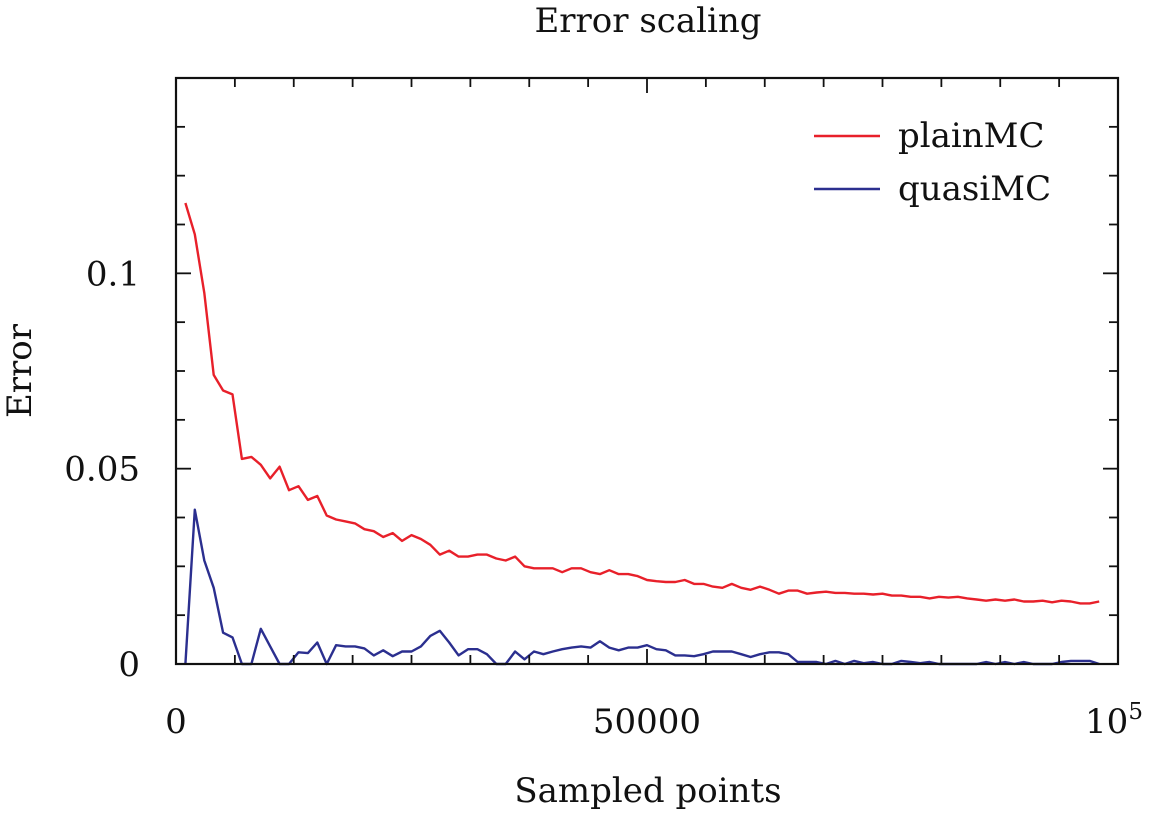 The height and width of the screenshot is (813, 1149). What do you see at coordinates (971, 136) in the screenshot?
I see `legend-label-plainmc: plainMC` at bounding box center [971, 136].